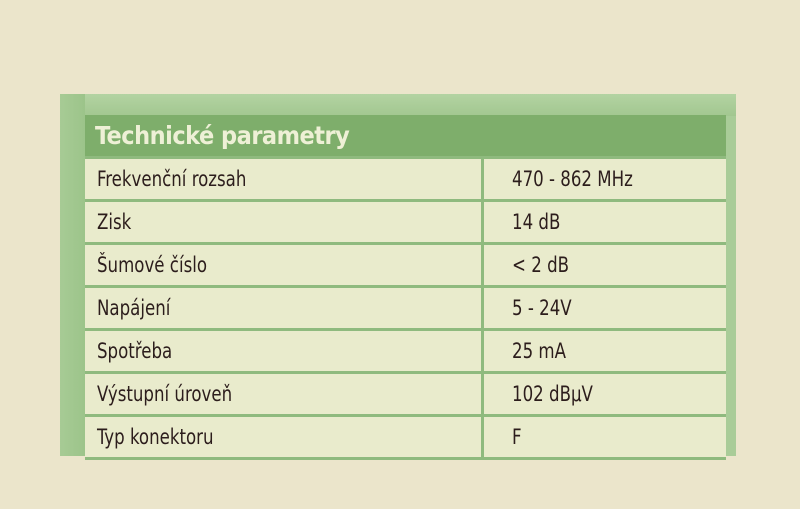 The height and width of the screenshot is (509, 800). I want to click on row-label: Spotřeba, so click(135, 351).